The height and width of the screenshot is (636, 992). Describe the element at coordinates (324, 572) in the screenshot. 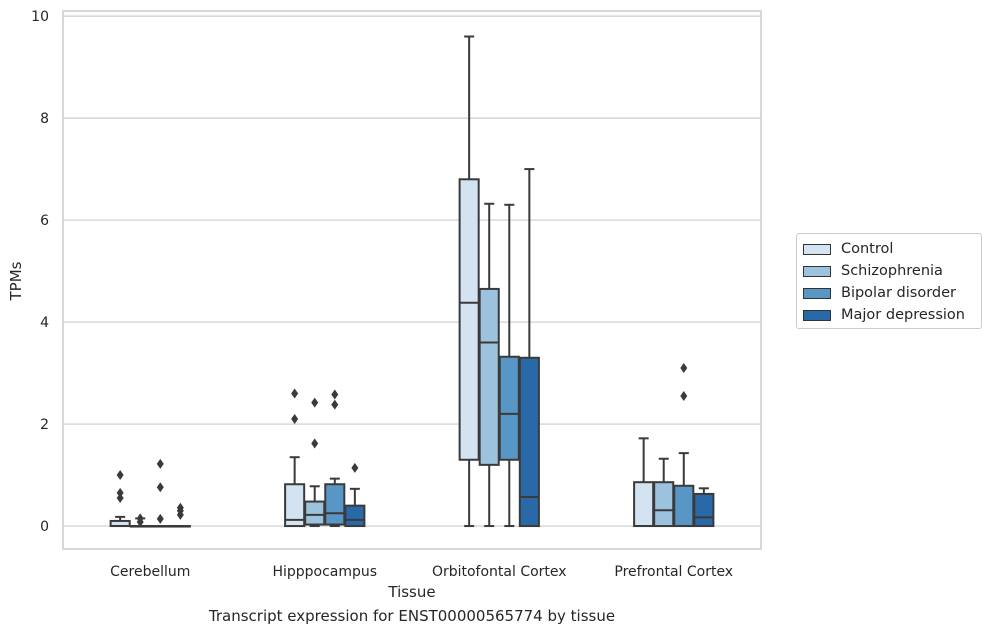

I see `x-tick-label: Hipppocampus` at that location.